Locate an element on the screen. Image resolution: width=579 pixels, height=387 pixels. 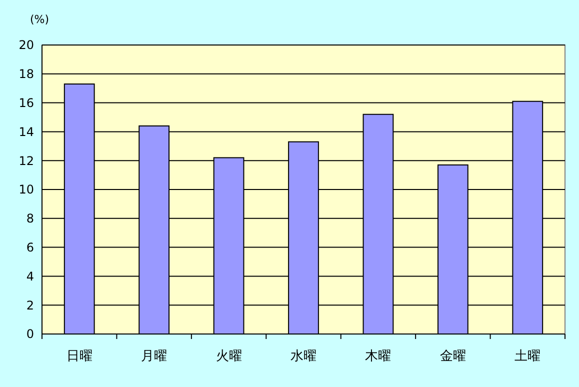
y-tick-label: 16 is located at coordinates (26, 103).